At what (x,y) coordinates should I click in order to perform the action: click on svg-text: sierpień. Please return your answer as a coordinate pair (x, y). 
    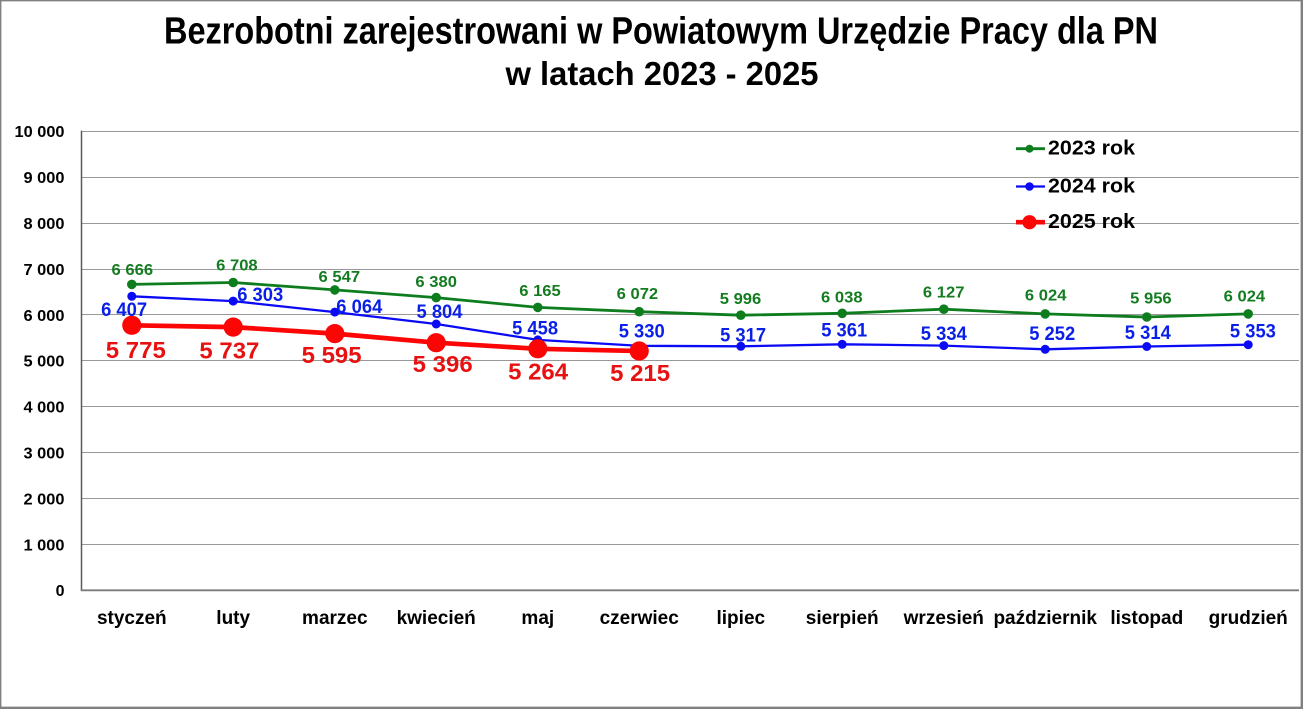
    Looking at the image, I should click on (842, 618).